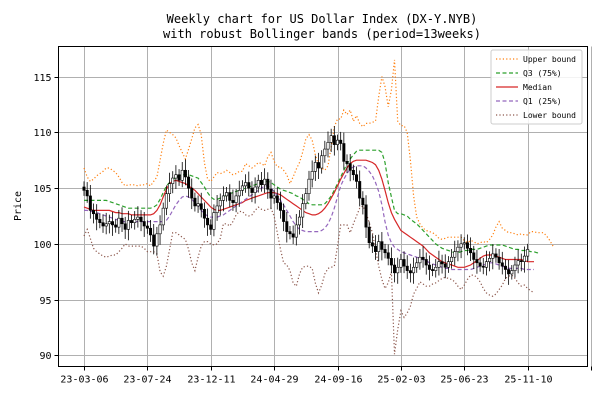  I want to click on legend-label-q3: Q3 (75%), so click(542, 73).